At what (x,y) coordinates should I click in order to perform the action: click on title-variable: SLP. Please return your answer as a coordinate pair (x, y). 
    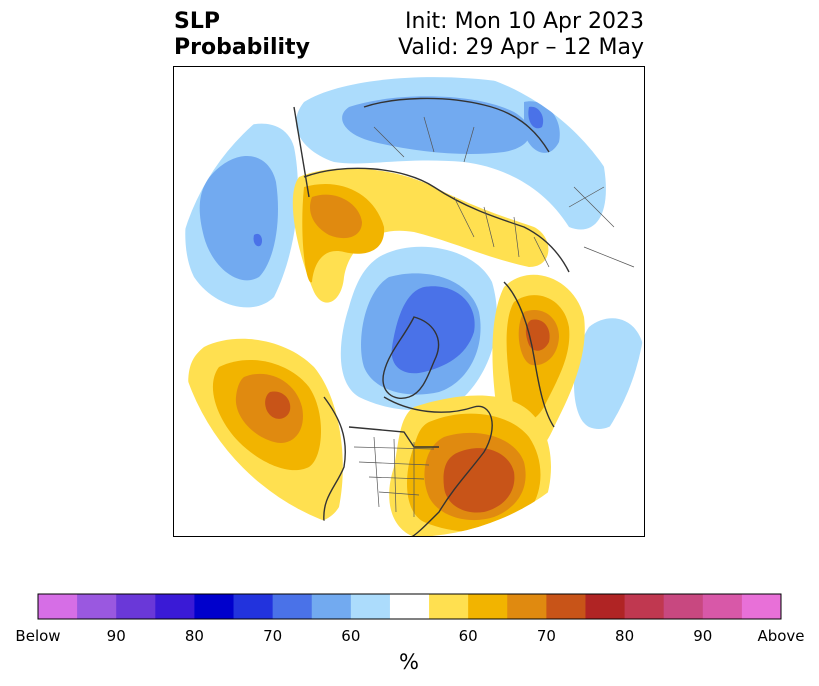
    Looking at the image, I should click on (197, 21).